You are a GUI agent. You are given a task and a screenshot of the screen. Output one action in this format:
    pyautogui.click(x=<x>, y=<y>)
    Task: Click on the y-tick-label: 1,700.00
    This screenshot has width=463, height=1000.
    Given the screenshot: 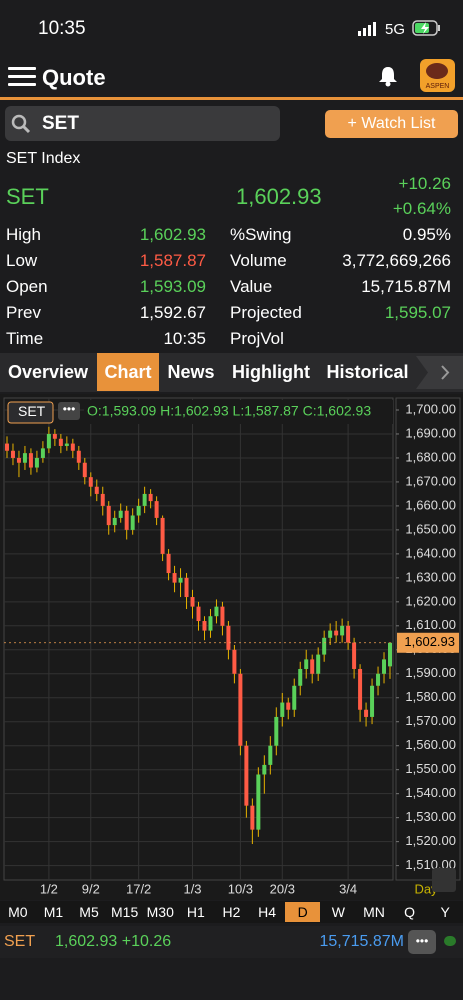 What is the action you would take?
    pyautogui.click(x=430, y=408)
    